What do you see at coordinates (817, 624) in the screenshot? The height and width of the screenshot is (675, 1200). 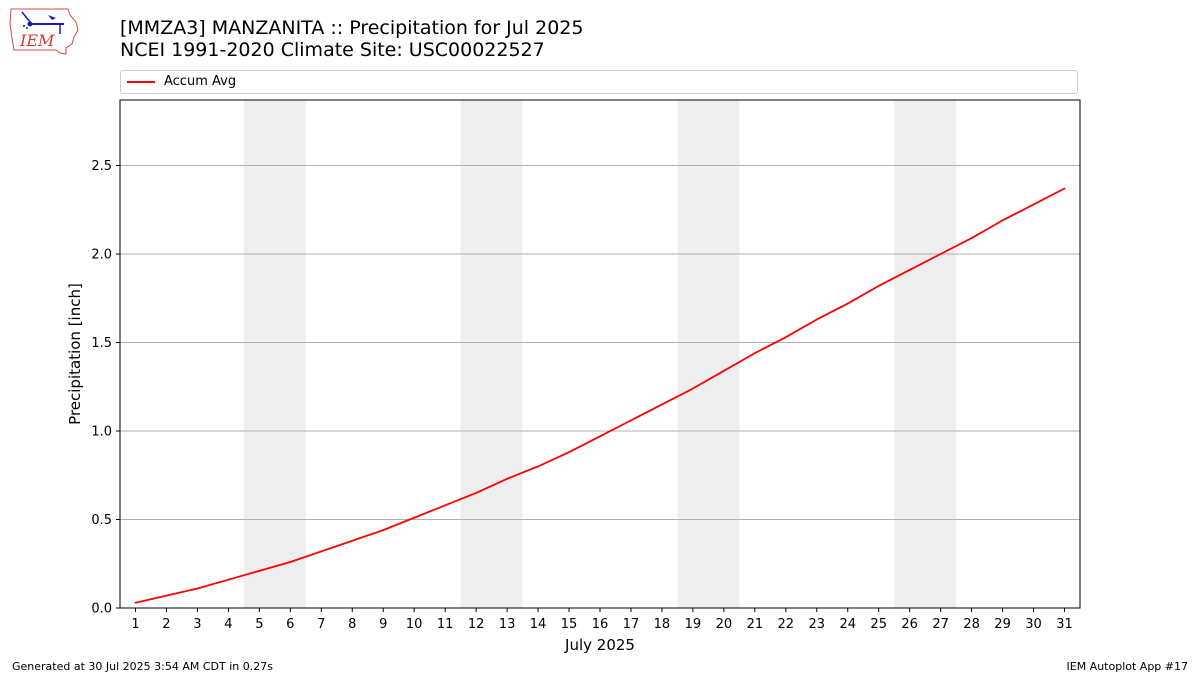 I see `x-tick-label-23: 23` at bounding box center [817, 624].